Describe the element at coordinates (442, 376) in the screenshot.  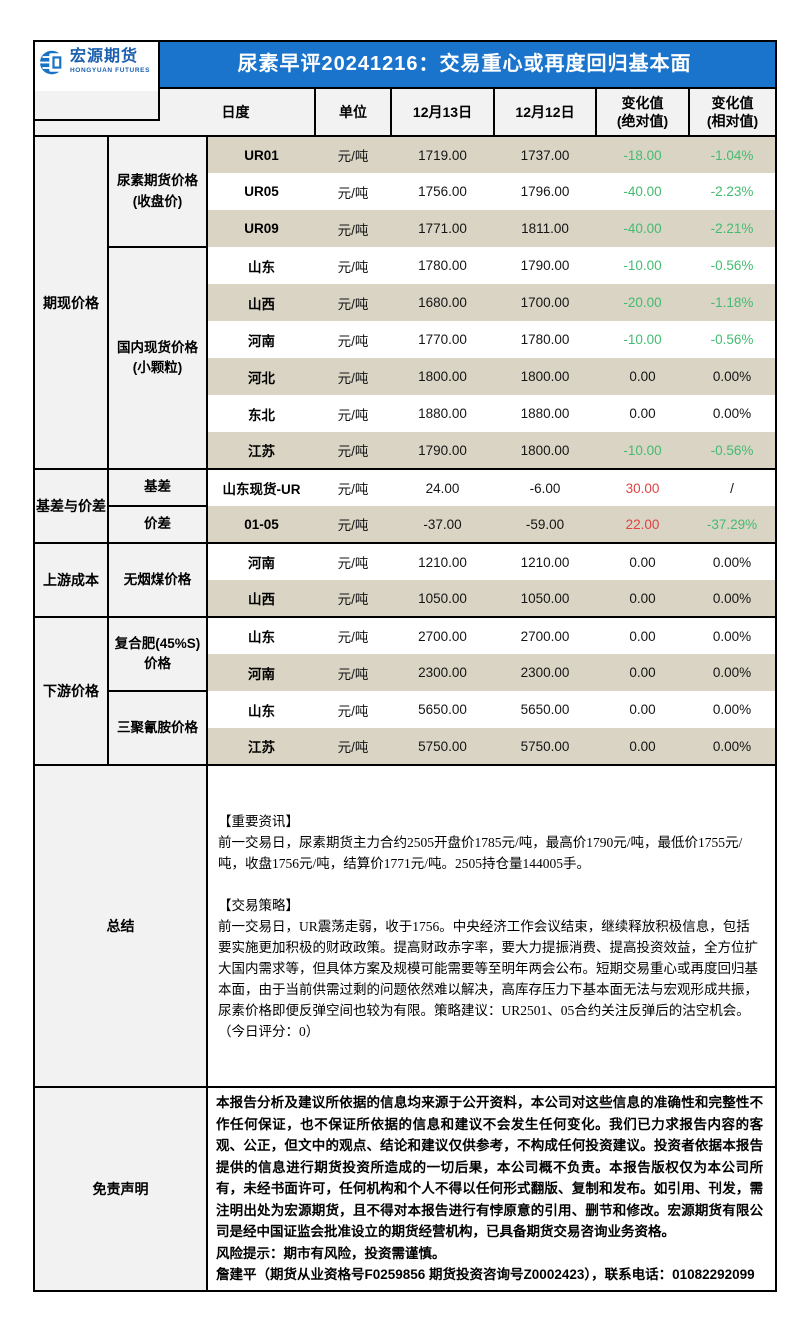
I see `value-dec13-cell: 1800.00` at that location.